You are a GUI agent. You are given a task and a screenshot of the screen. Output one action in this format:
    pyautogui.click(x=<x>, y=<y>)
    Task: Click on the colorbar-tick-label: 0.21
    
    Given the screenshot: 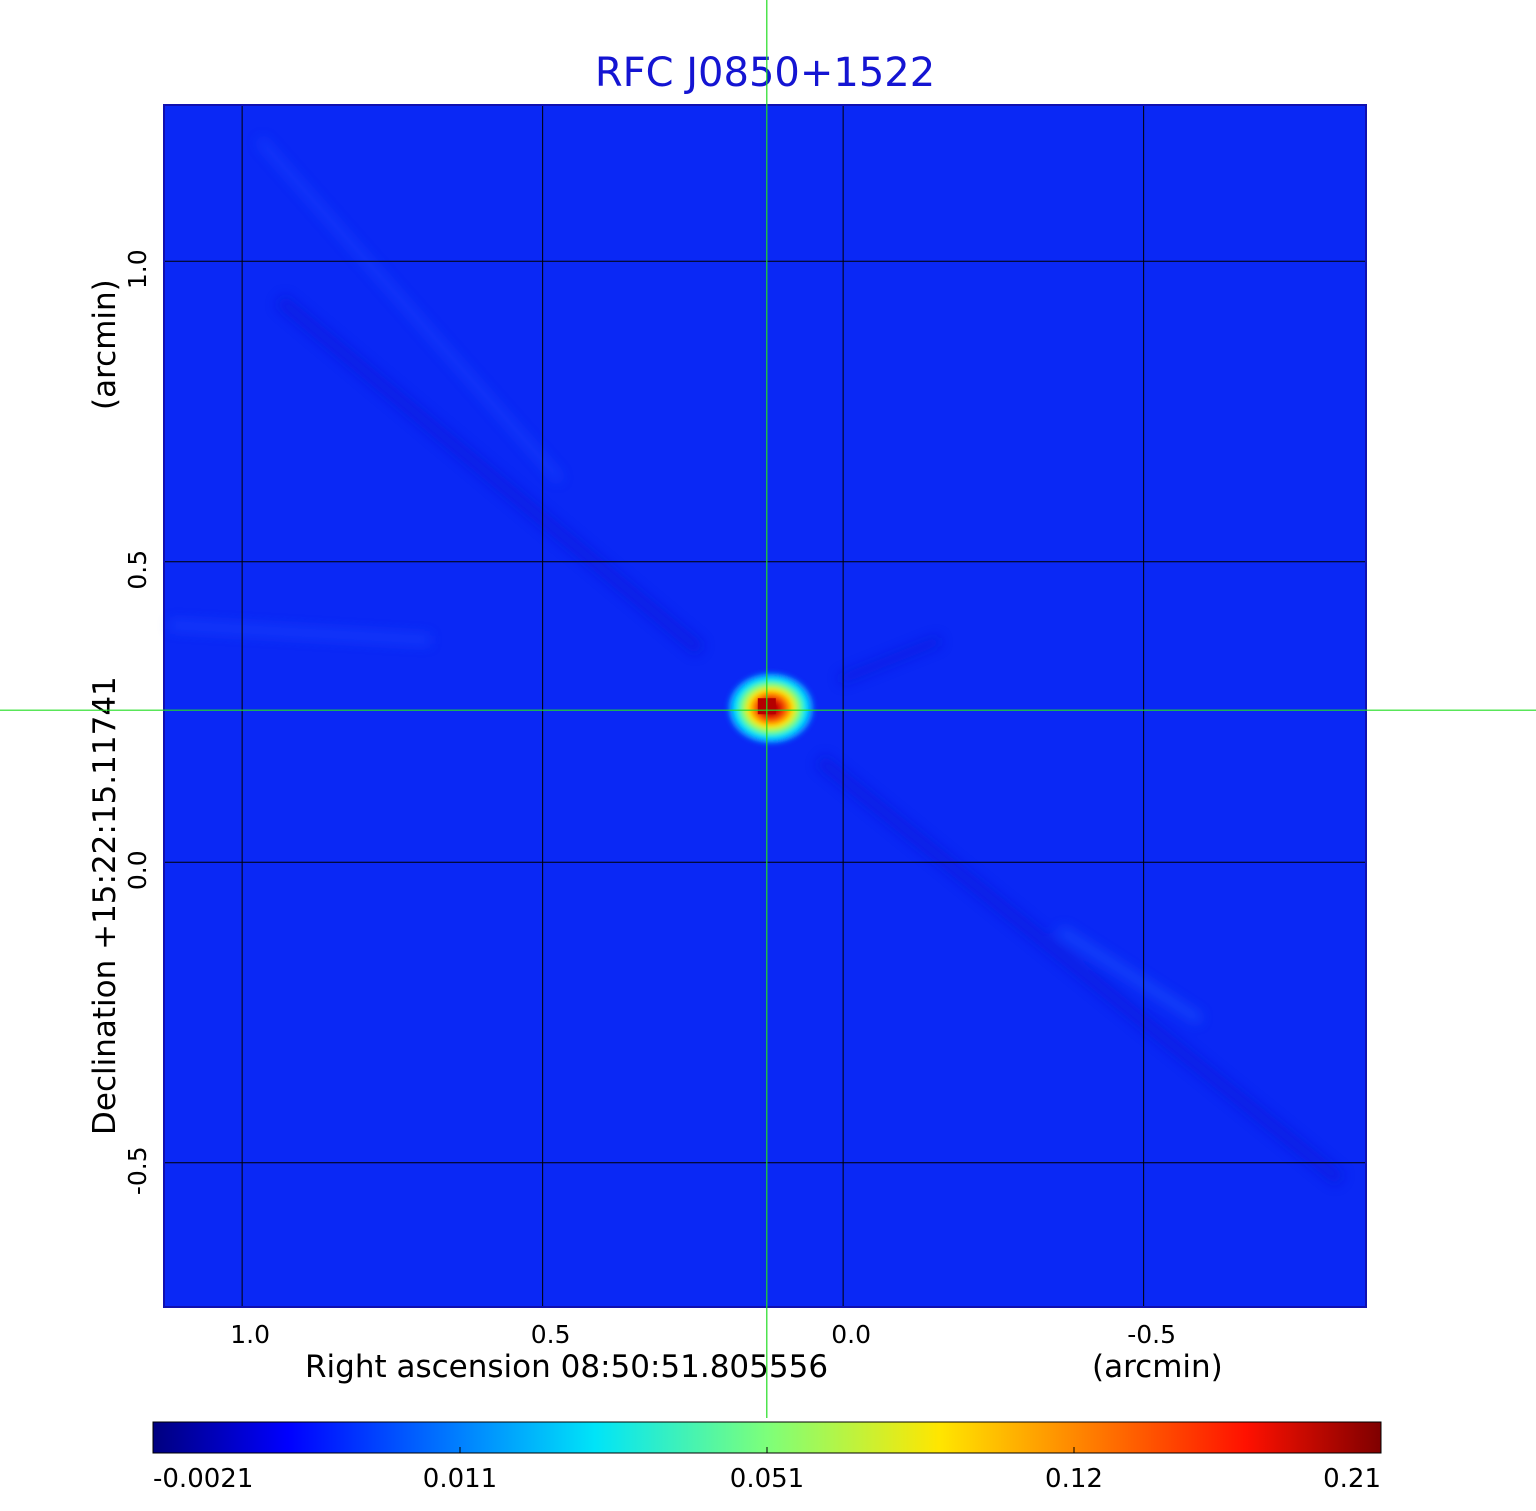 What is the action you would take?
    pyautogui.click(x=1352, y=1479)
    